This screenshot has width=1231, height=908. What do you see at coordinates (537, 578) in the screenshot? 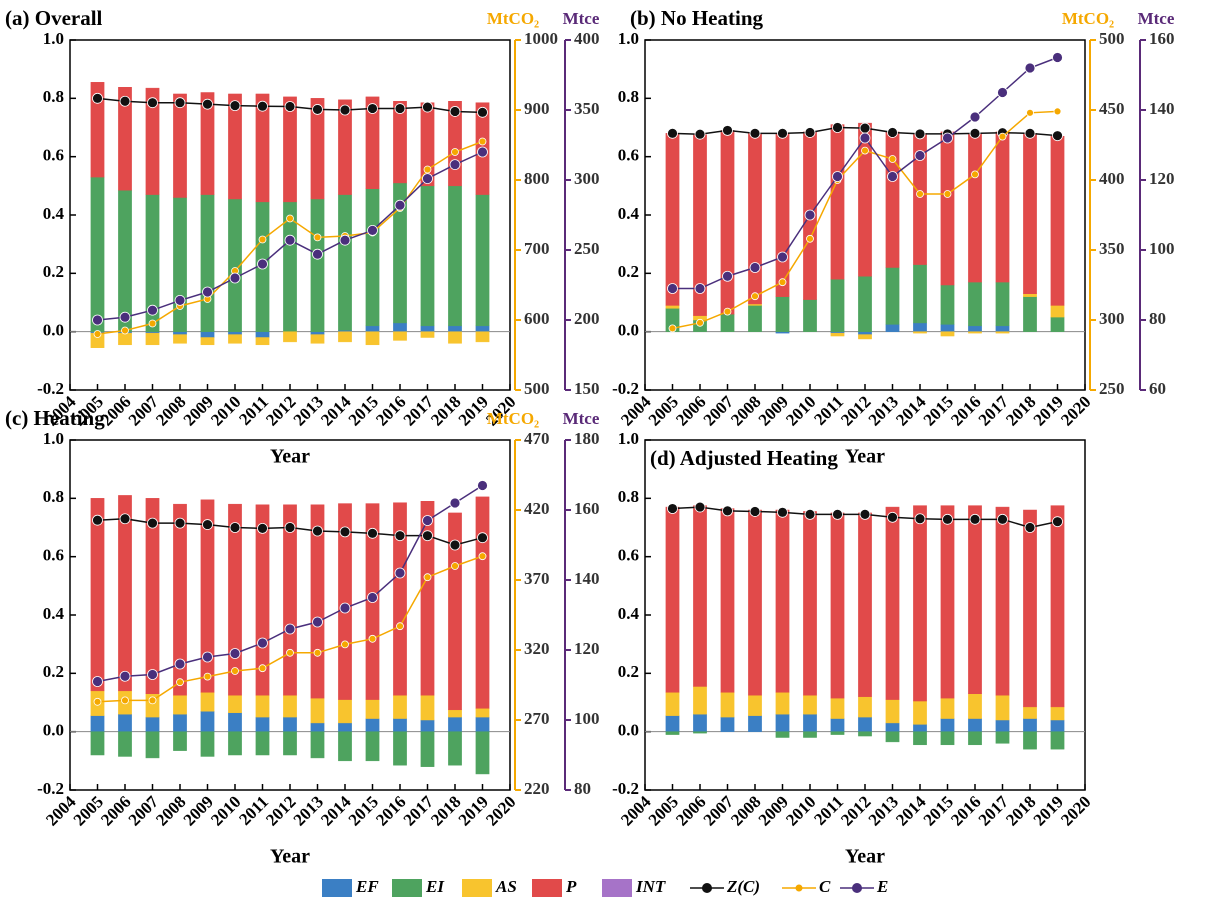
I see `y2-tick-label: 370` at bounding box center [537, 578].